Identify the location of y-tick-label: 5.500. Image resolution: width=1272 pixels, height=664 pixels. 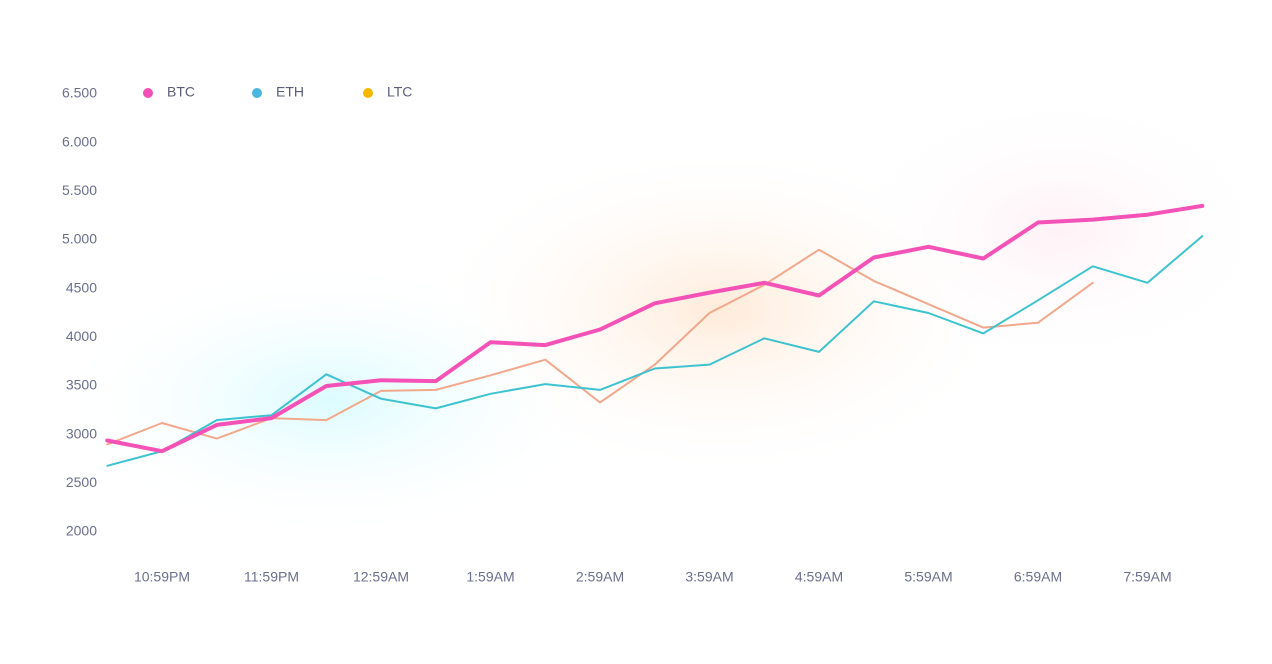
(79, 190).